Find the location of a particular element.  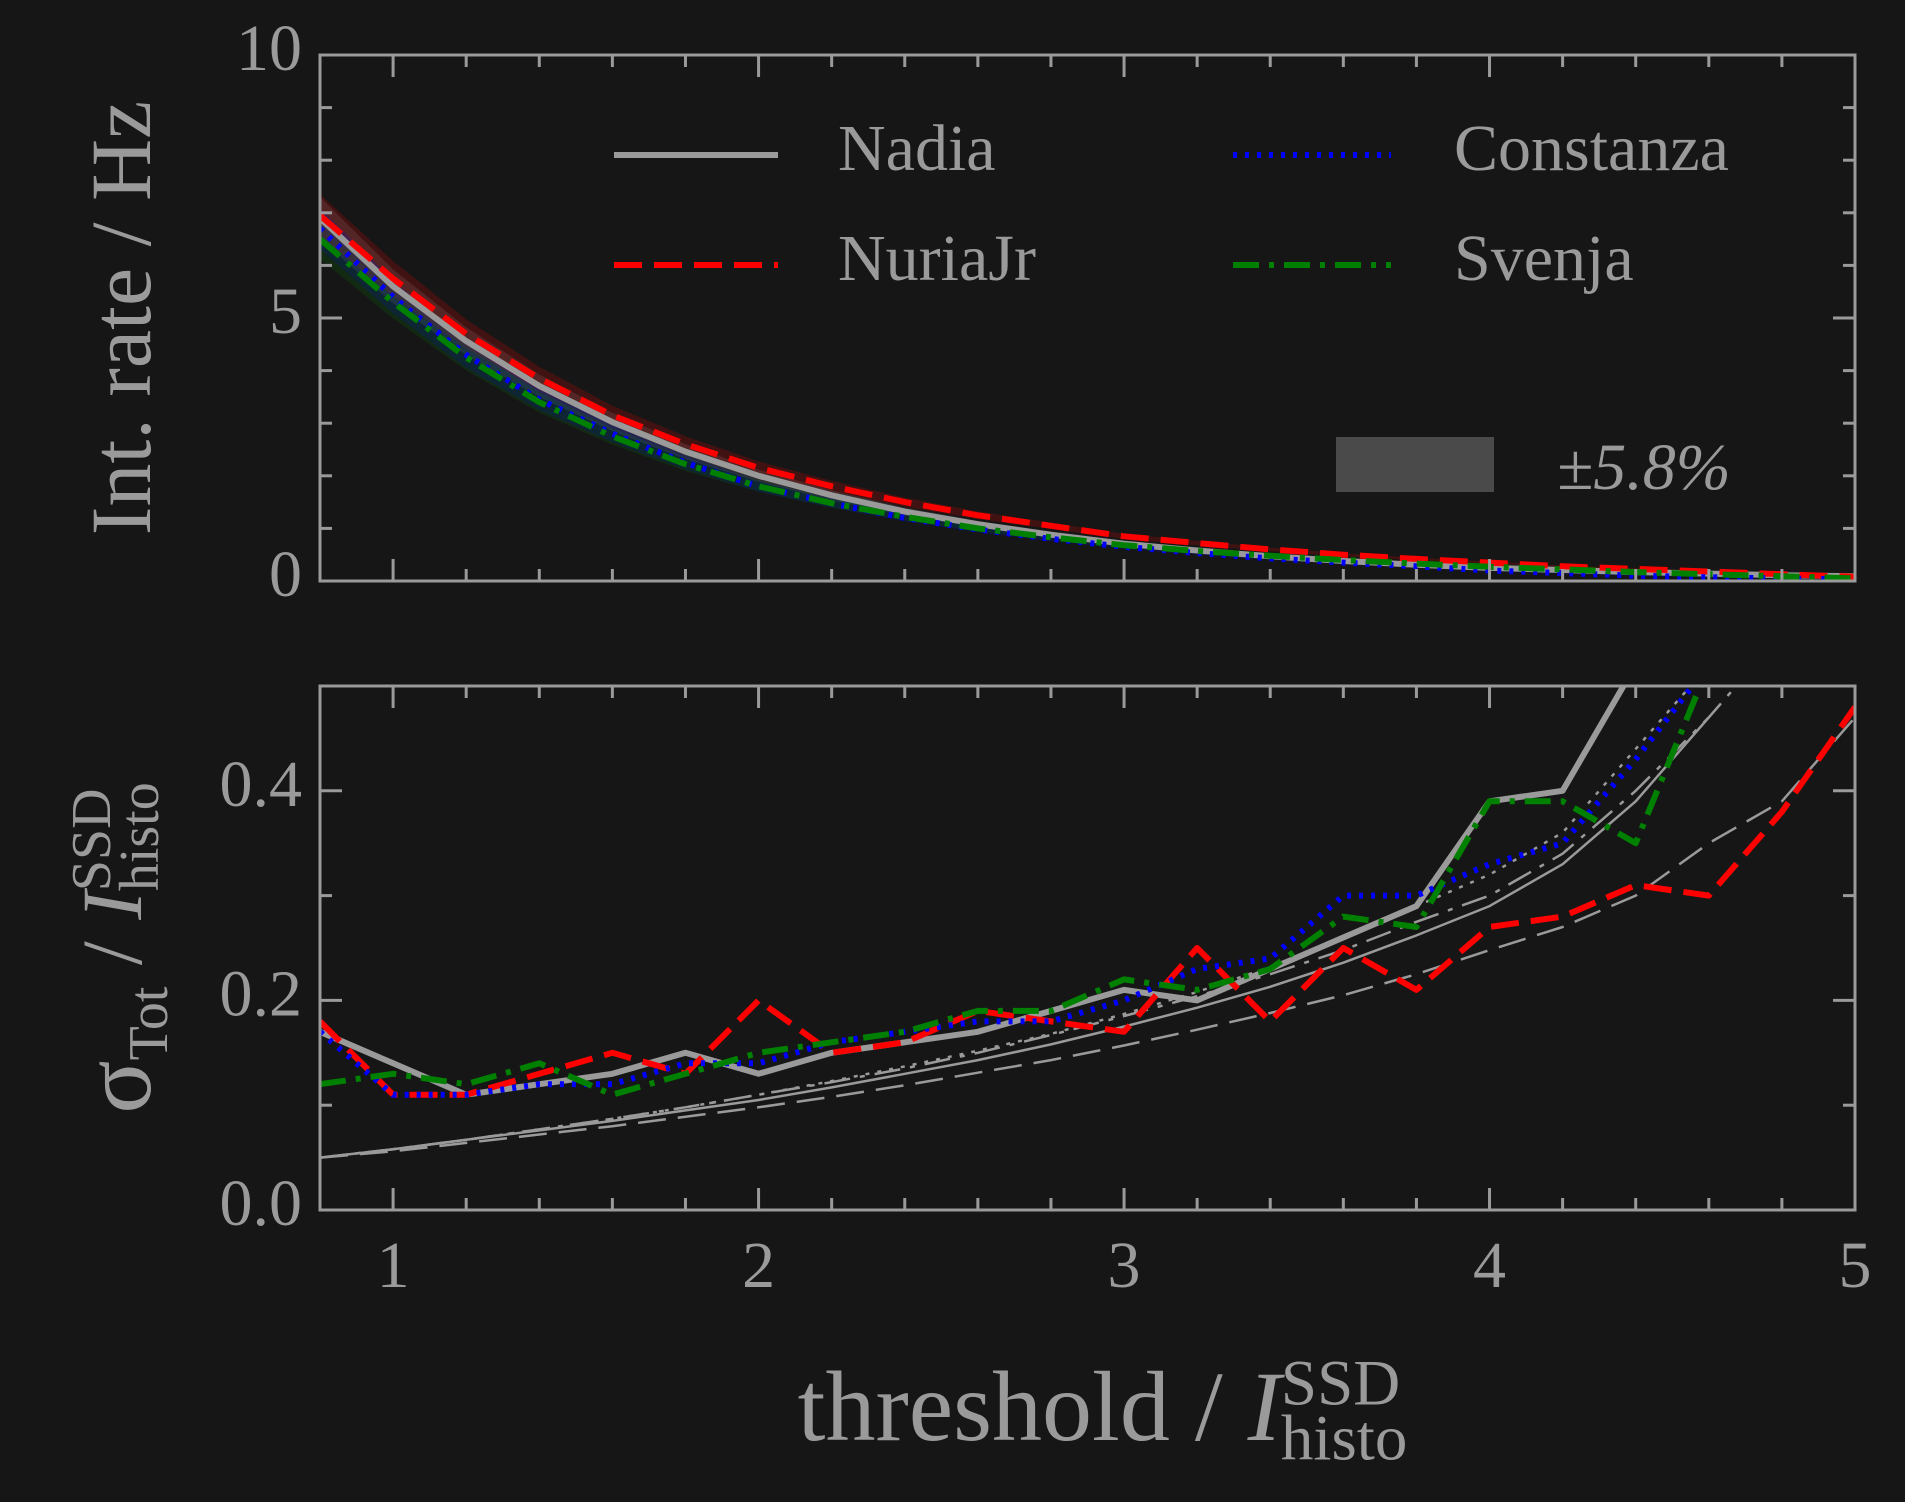

y-tick-label: 0 is located at coordinates (285, 574).